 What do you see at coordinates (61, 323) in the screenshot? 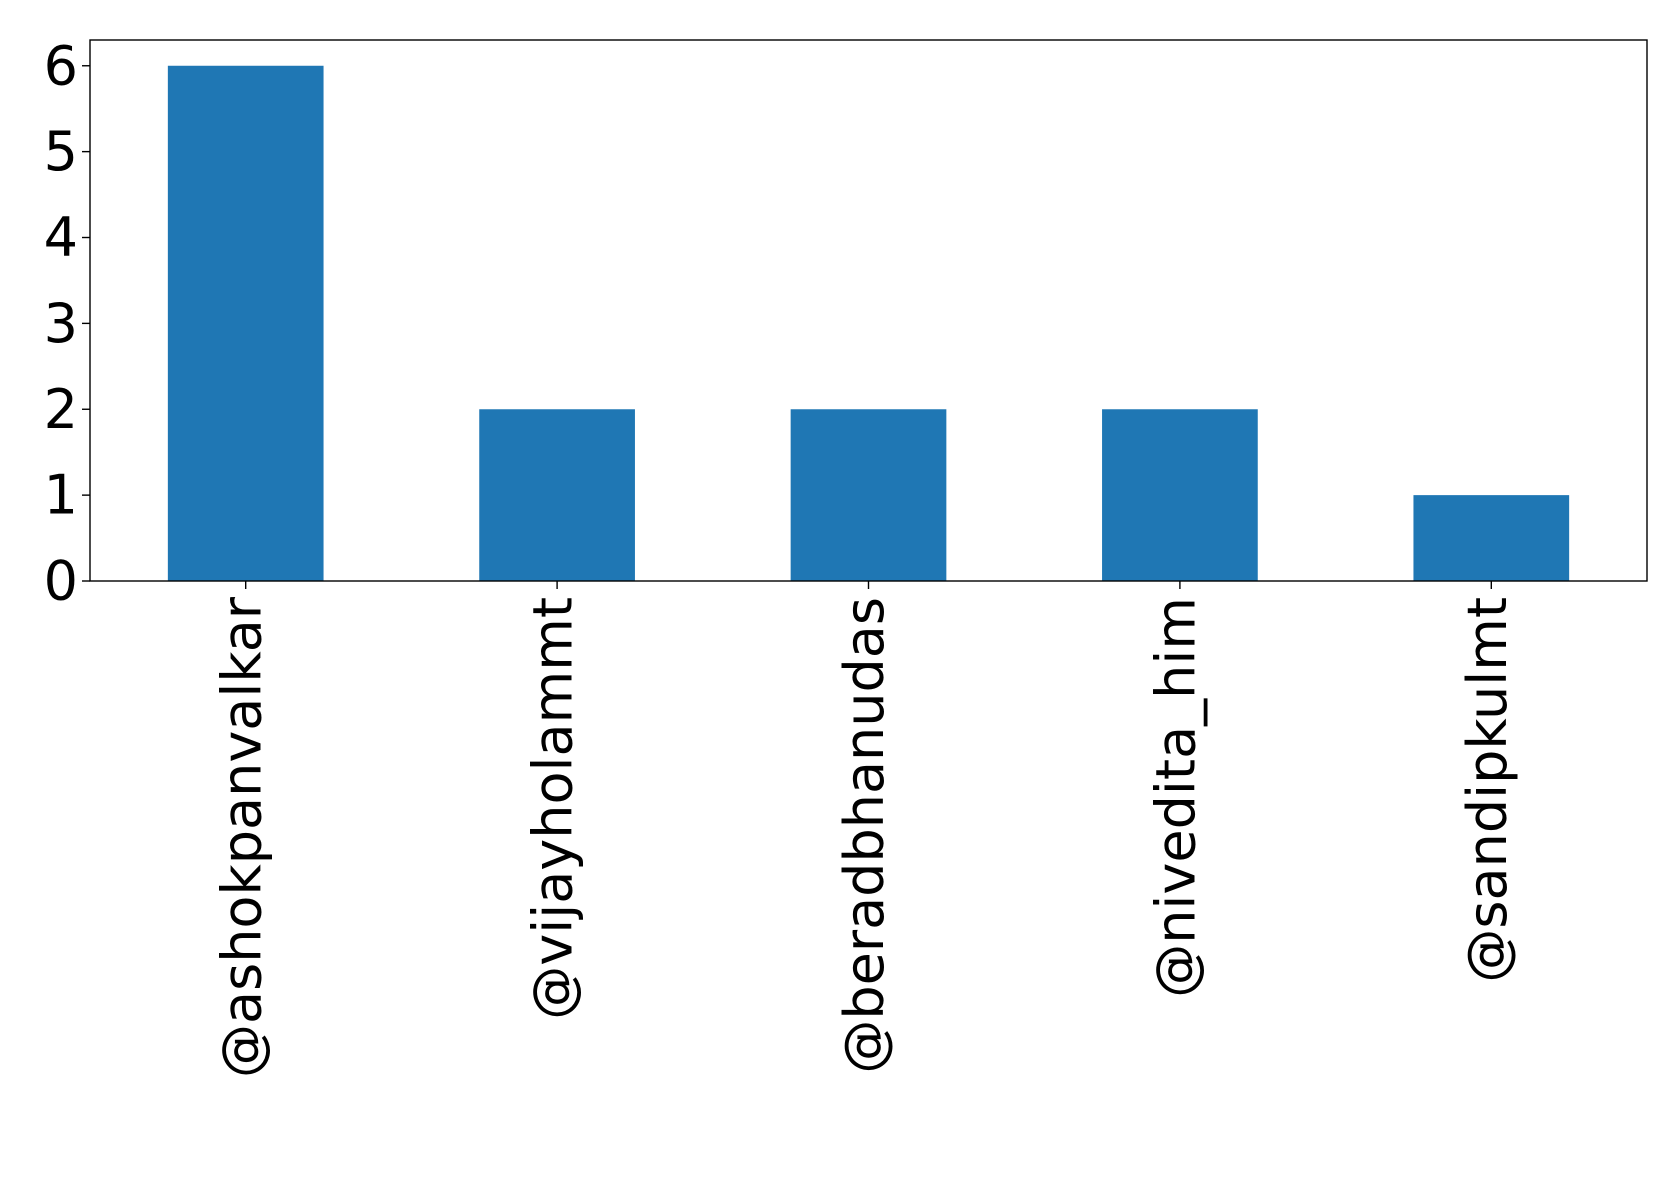
I see `y-tick-label: 3` at bounding box center [61, 323].